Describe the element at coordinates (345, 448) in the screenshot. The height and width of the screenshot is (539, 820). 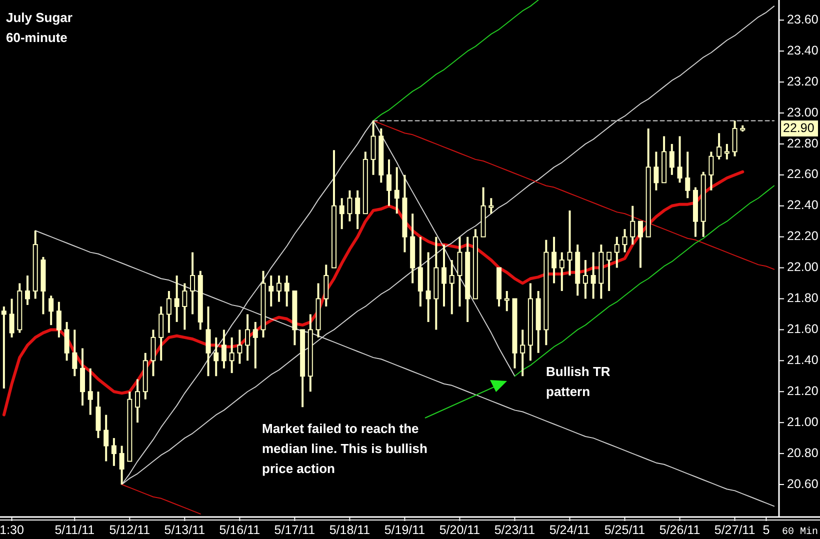
I see `annotation: Market failed to reach the median line. This is bullish price action` at that location.